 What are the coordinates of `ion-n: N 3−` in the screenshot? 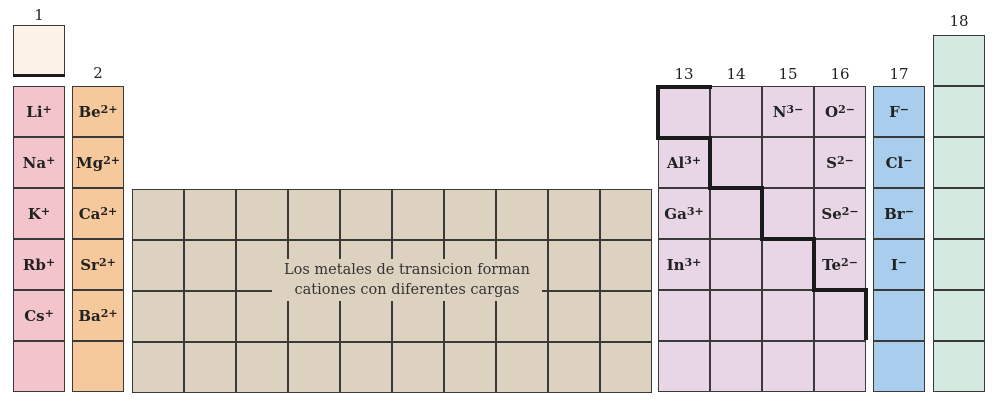 It's located at (788, 111).